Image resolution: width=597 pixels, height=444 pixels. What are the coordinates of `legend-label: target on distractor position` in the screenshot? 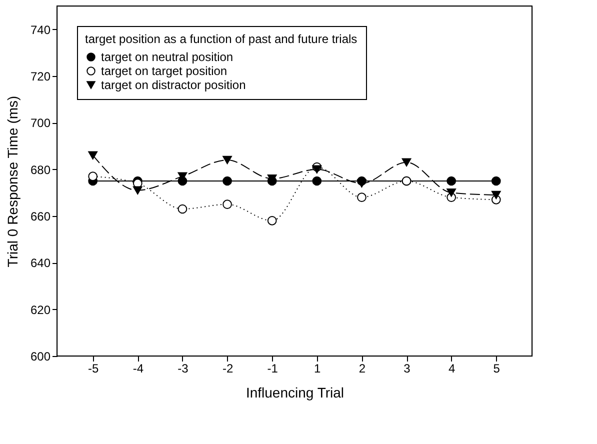 It's located at (173, 85).